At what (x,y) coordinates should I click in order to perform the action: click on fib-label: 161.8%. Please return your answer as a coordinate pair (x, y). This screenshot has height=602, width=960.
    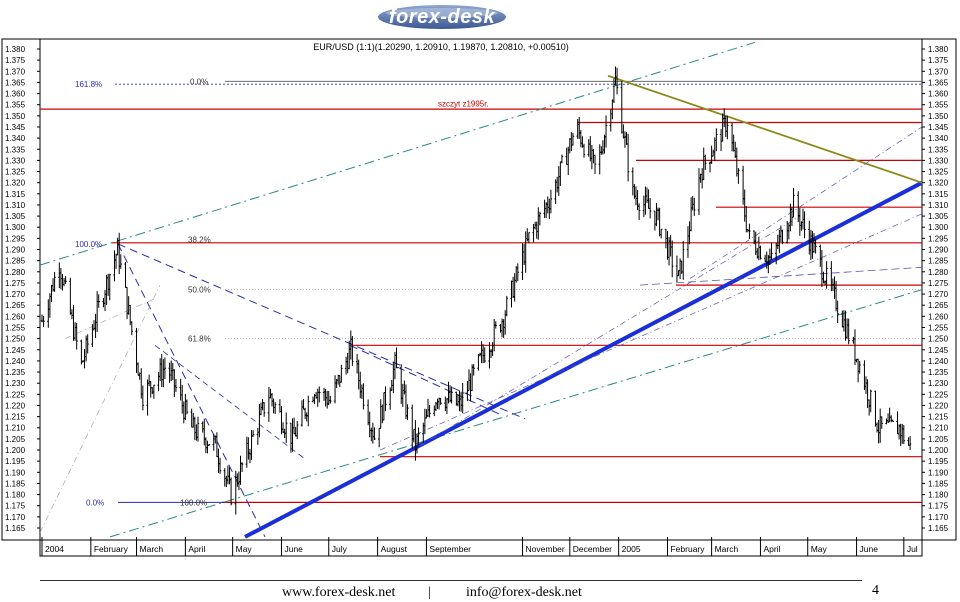
    Looking at the image, I should click on (88, 84).